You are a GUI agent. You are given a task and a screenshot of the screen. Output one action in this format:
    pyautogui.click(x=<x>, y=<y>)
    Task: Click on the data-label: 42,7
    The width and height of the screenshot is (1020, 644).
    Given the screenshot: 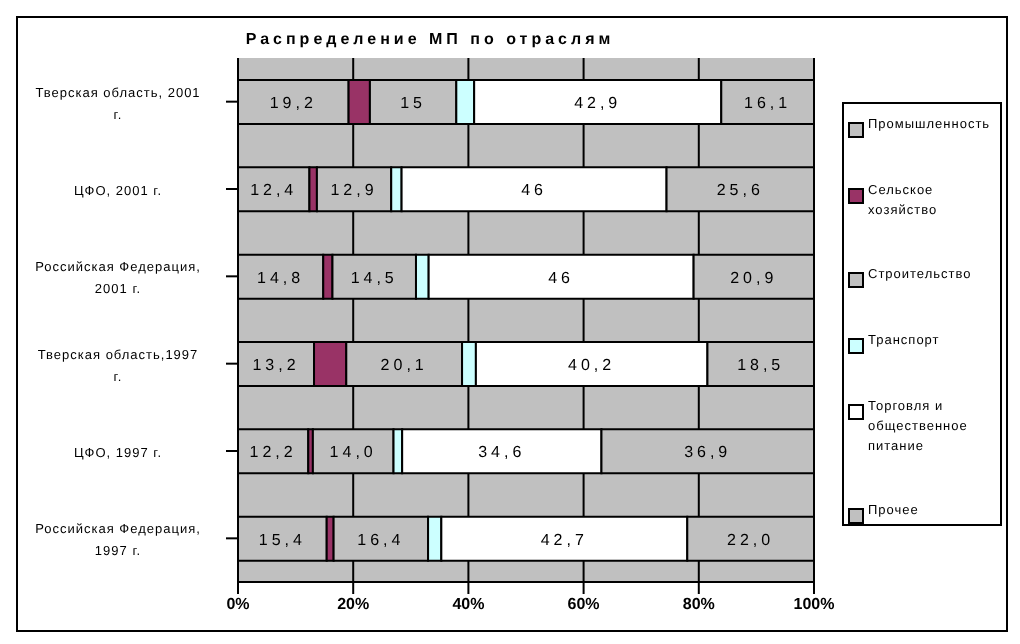 What is the action you would take?
    pyautogui.click(x=564, y=539)
    